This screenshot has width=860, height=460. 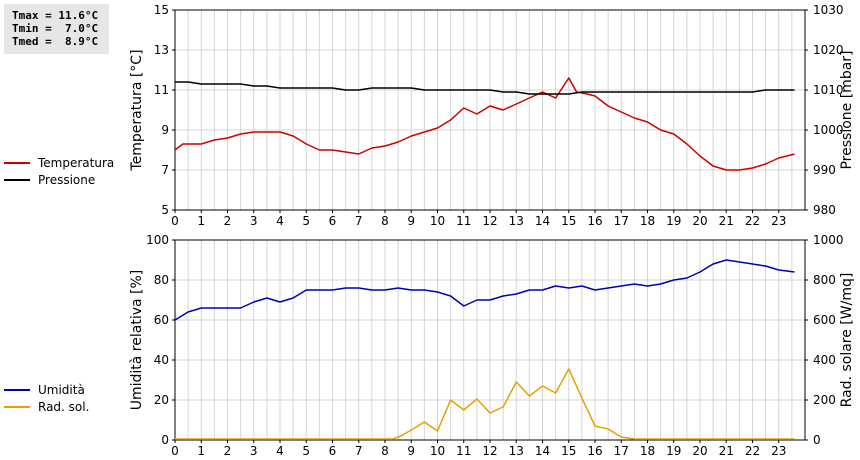 I want to click on x-tick-label-bottom: 17, so click(x=621, y=451).